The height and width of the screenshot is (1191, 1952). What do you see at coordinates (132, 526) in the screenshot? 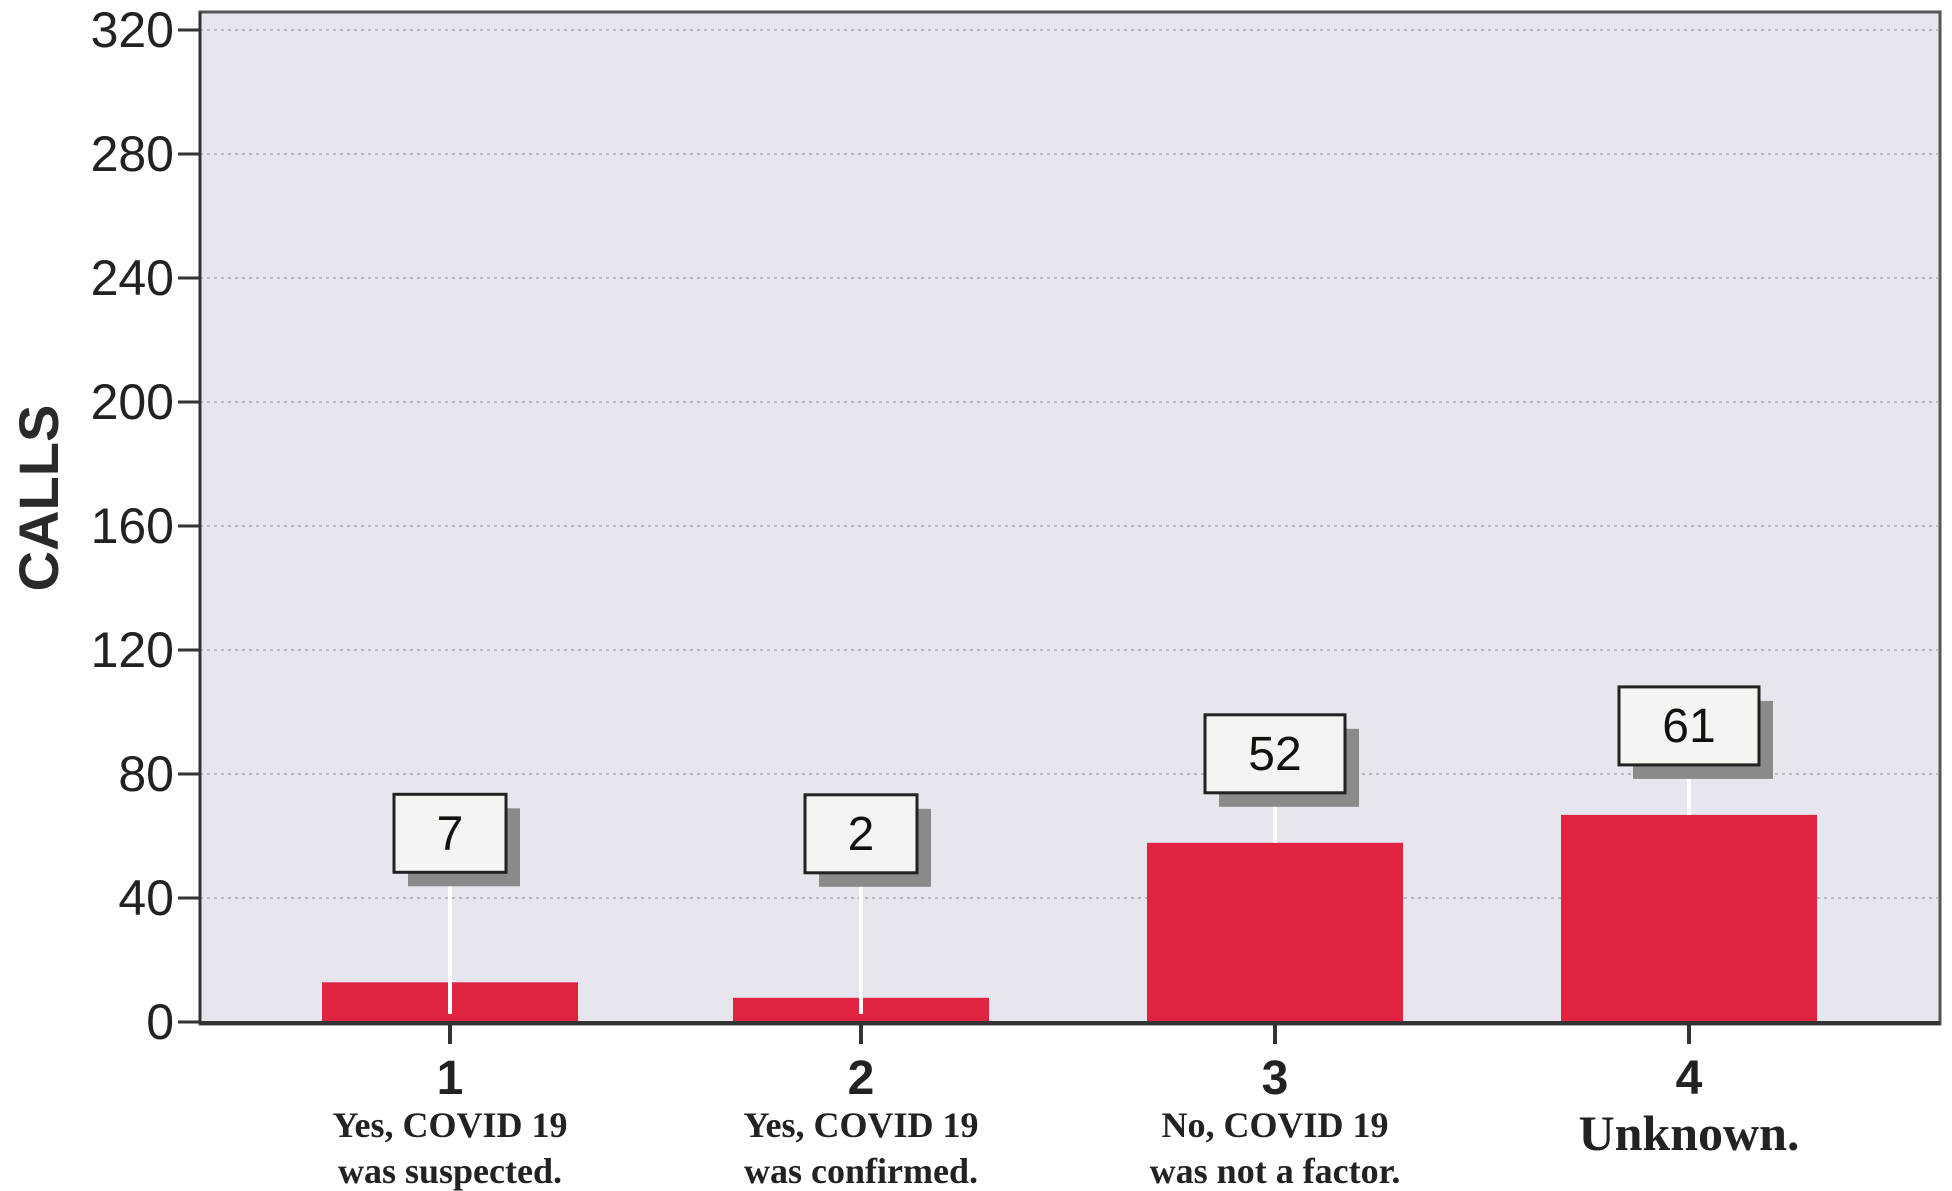
I see `y-tick-label: 160` at bounding box center [132, 526].